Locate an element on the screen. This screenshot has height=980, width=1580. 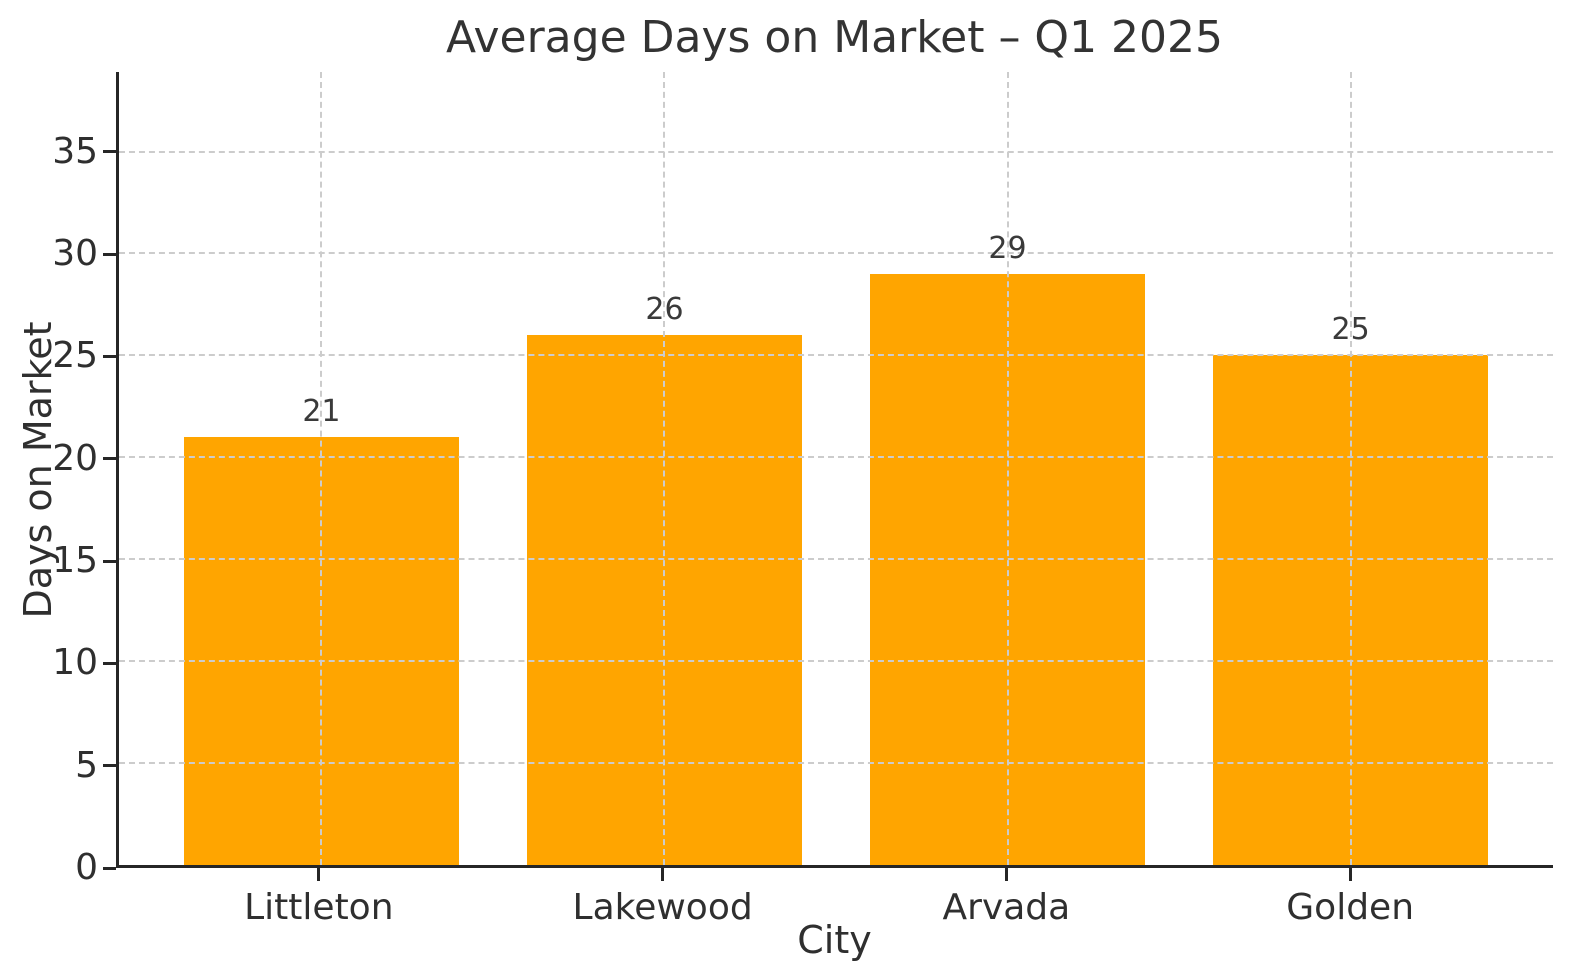
v-gridline-lakewood is located at coordinates (664, 468).